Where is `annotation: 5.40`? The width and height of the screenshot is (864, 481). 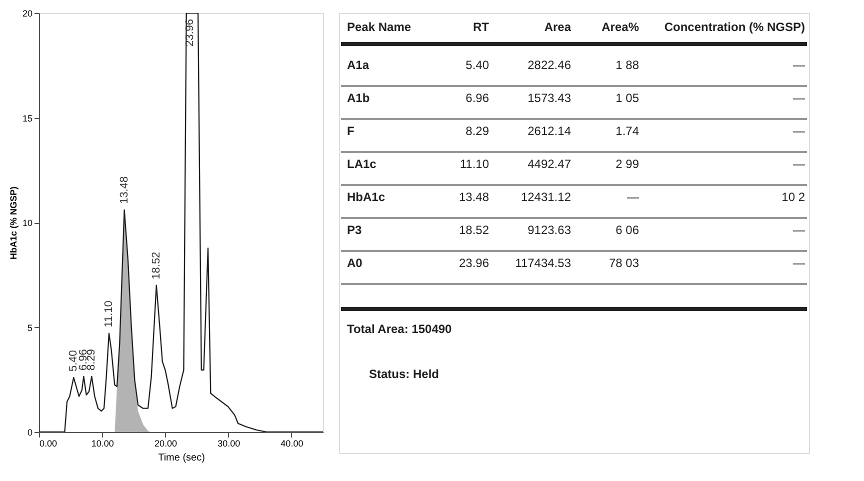
annotation: 5.40 is located at coordinates (74, 361).